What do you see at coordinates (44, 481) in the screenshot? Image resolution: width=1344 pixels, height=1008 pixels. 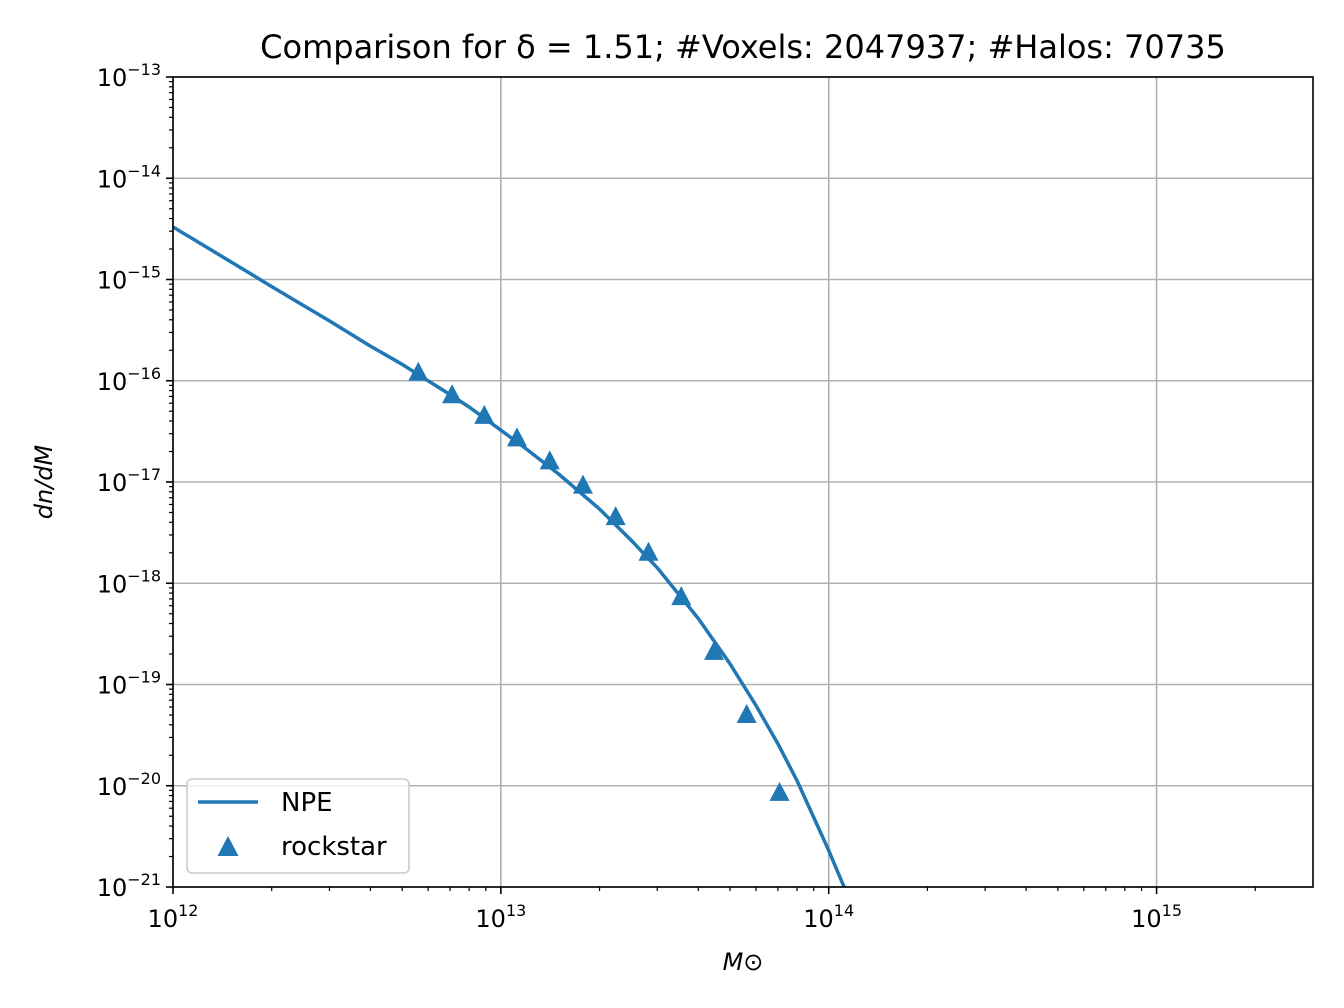 I see `y-axis-label: dn/dM` at bounding box center [44, 481].